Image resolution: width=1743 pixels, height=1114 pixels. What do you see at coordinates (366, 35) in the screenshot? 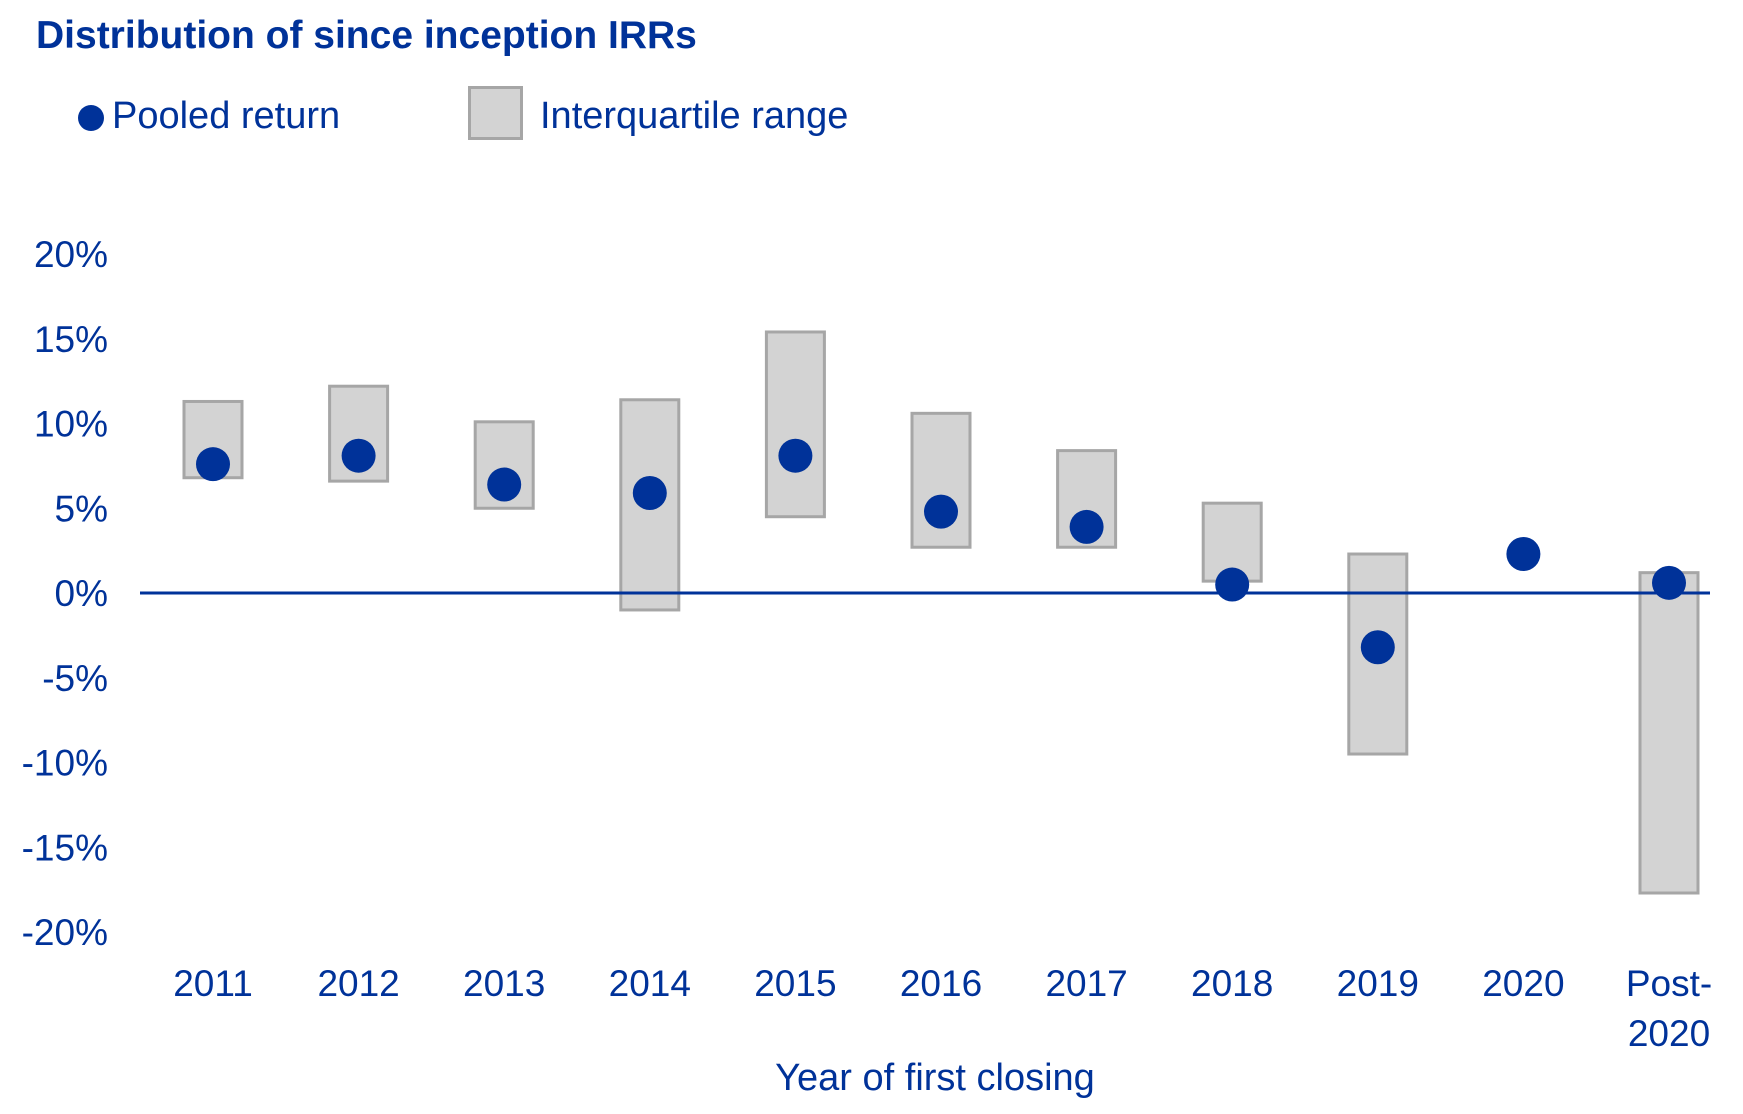
I see `chart-title: Distribution of since inception IRRs` at bounding box center [366, 35].